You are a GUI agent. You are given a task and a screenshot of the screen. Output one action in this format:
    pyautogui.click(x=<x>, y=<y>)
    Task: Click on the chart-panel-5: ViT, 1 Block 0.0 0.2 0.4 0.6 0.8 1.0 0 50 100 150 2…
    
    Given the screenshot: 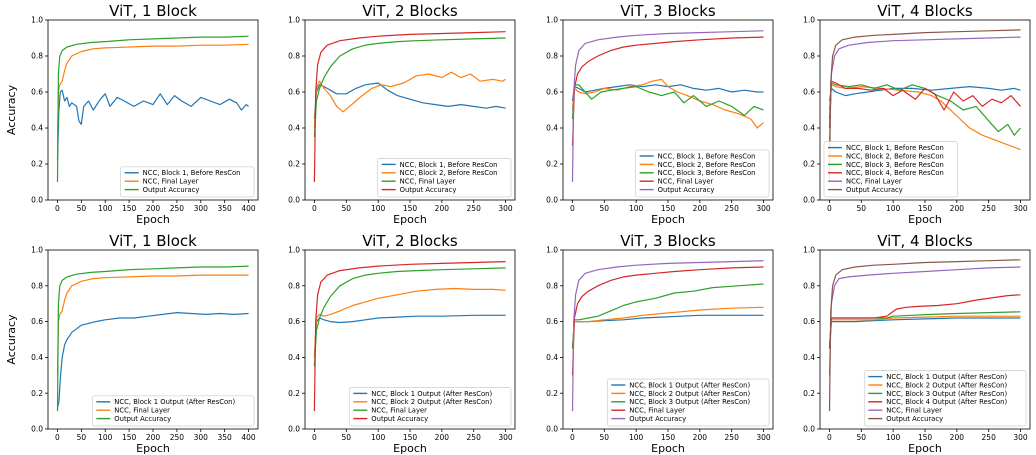 What is the action you would take?
    pyautogui.click(x=131, y=343)
    